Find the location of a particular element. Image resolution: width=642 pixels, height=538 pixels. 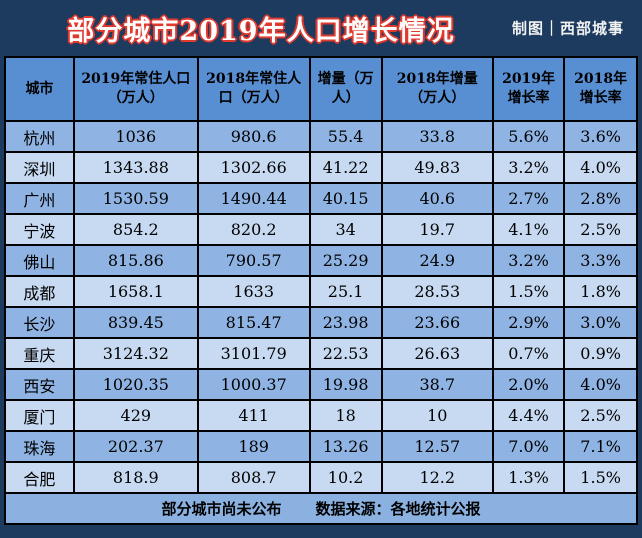

city-cell: 佛山 is located at coordinates (39, 260).